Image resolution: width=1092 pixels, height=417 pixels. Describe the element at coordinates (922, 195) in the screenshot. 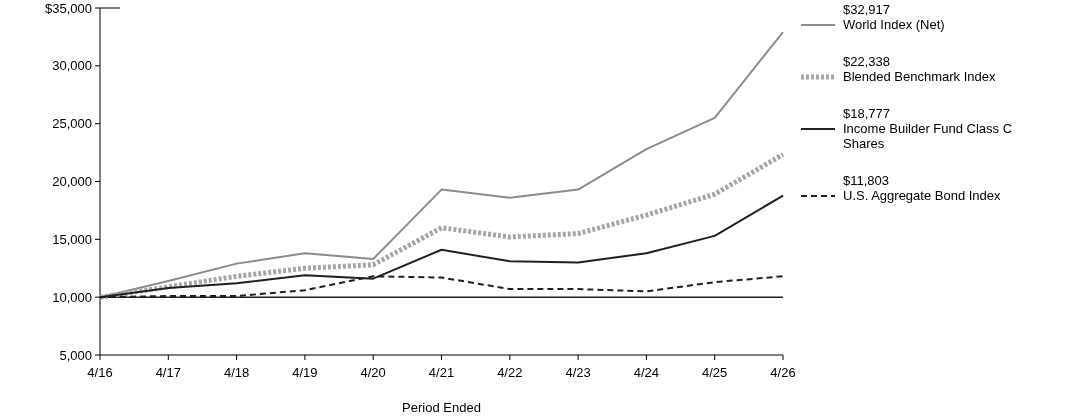

I see `legend-label: U.S. Aggregate Bond Index` at that location.